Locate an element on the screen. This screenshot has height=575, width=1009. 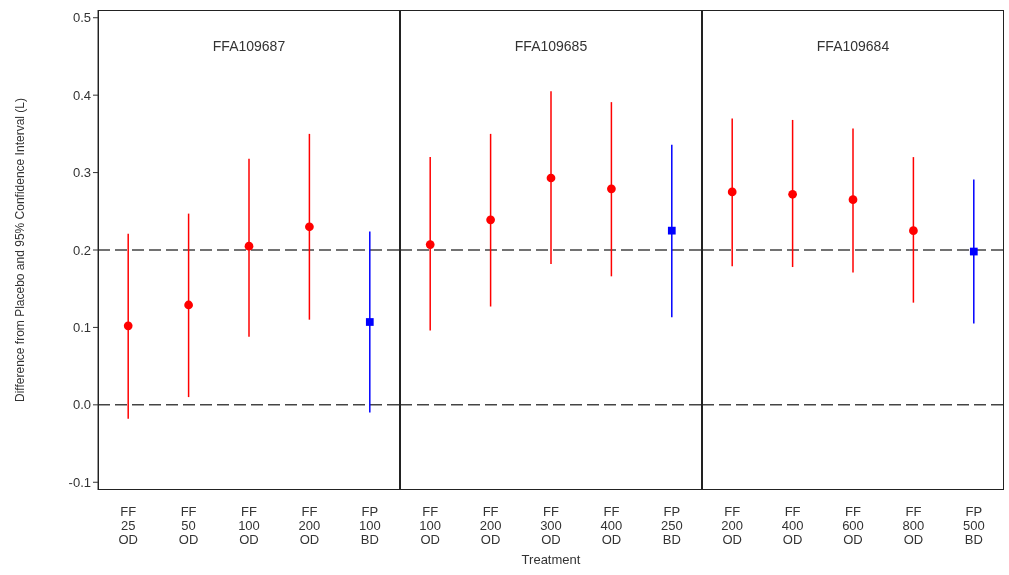
y-tick-label: 0.1 is located at coordinates (81, 328).